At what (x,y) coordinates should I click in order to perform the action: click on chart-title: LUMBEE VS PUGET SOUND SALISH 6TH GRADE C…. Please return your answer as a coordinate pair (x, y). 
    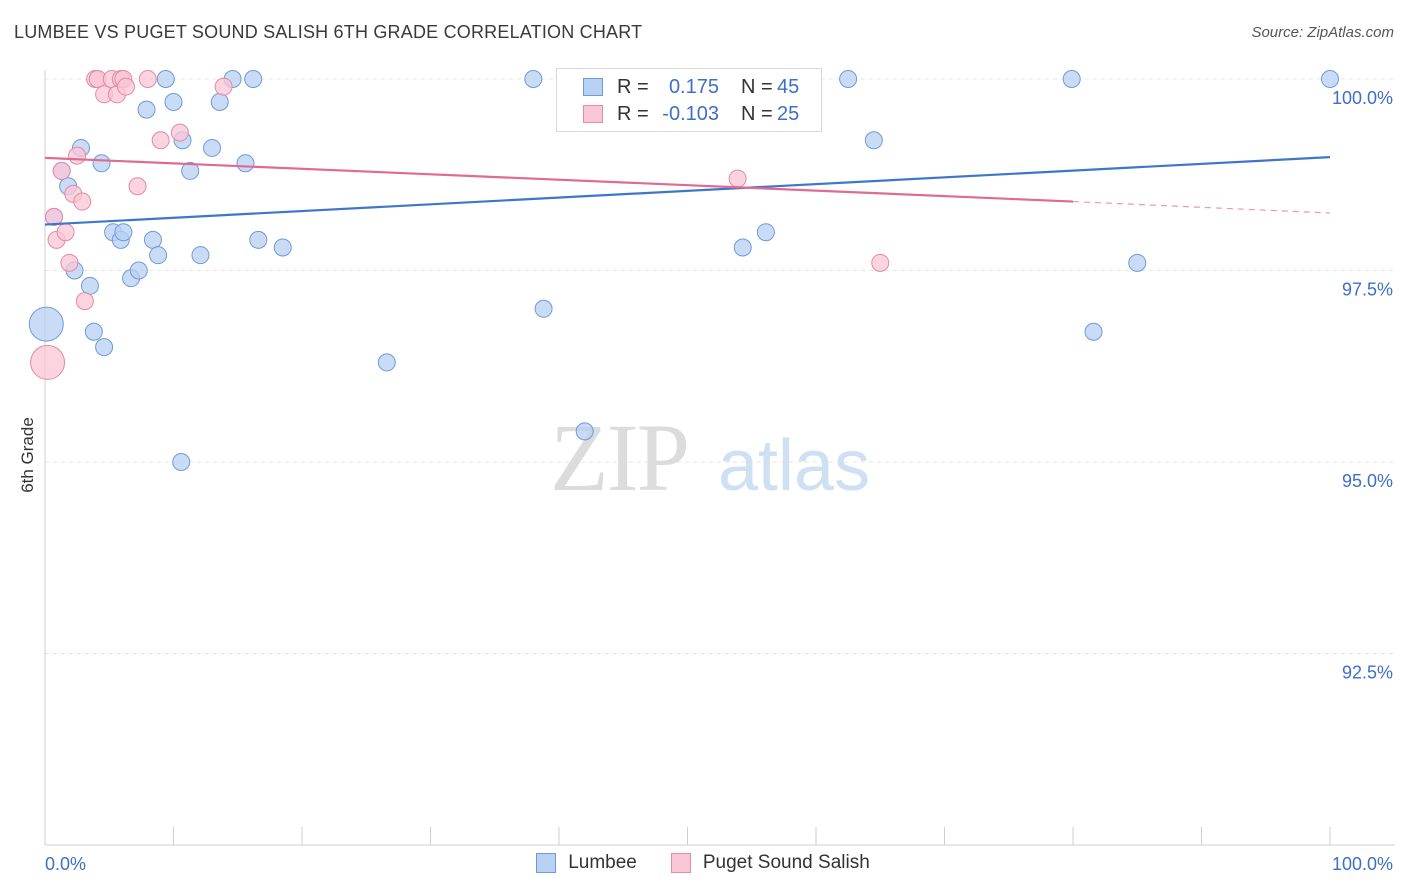
    Looking at the image, I should click on (328, 32).